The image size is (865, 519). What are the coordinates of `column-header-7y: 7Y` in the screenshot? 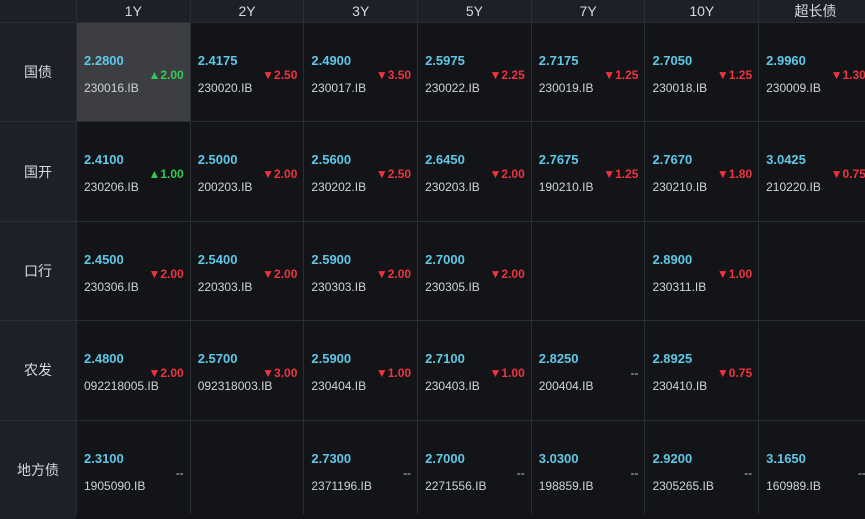 It's located at (588, 11).